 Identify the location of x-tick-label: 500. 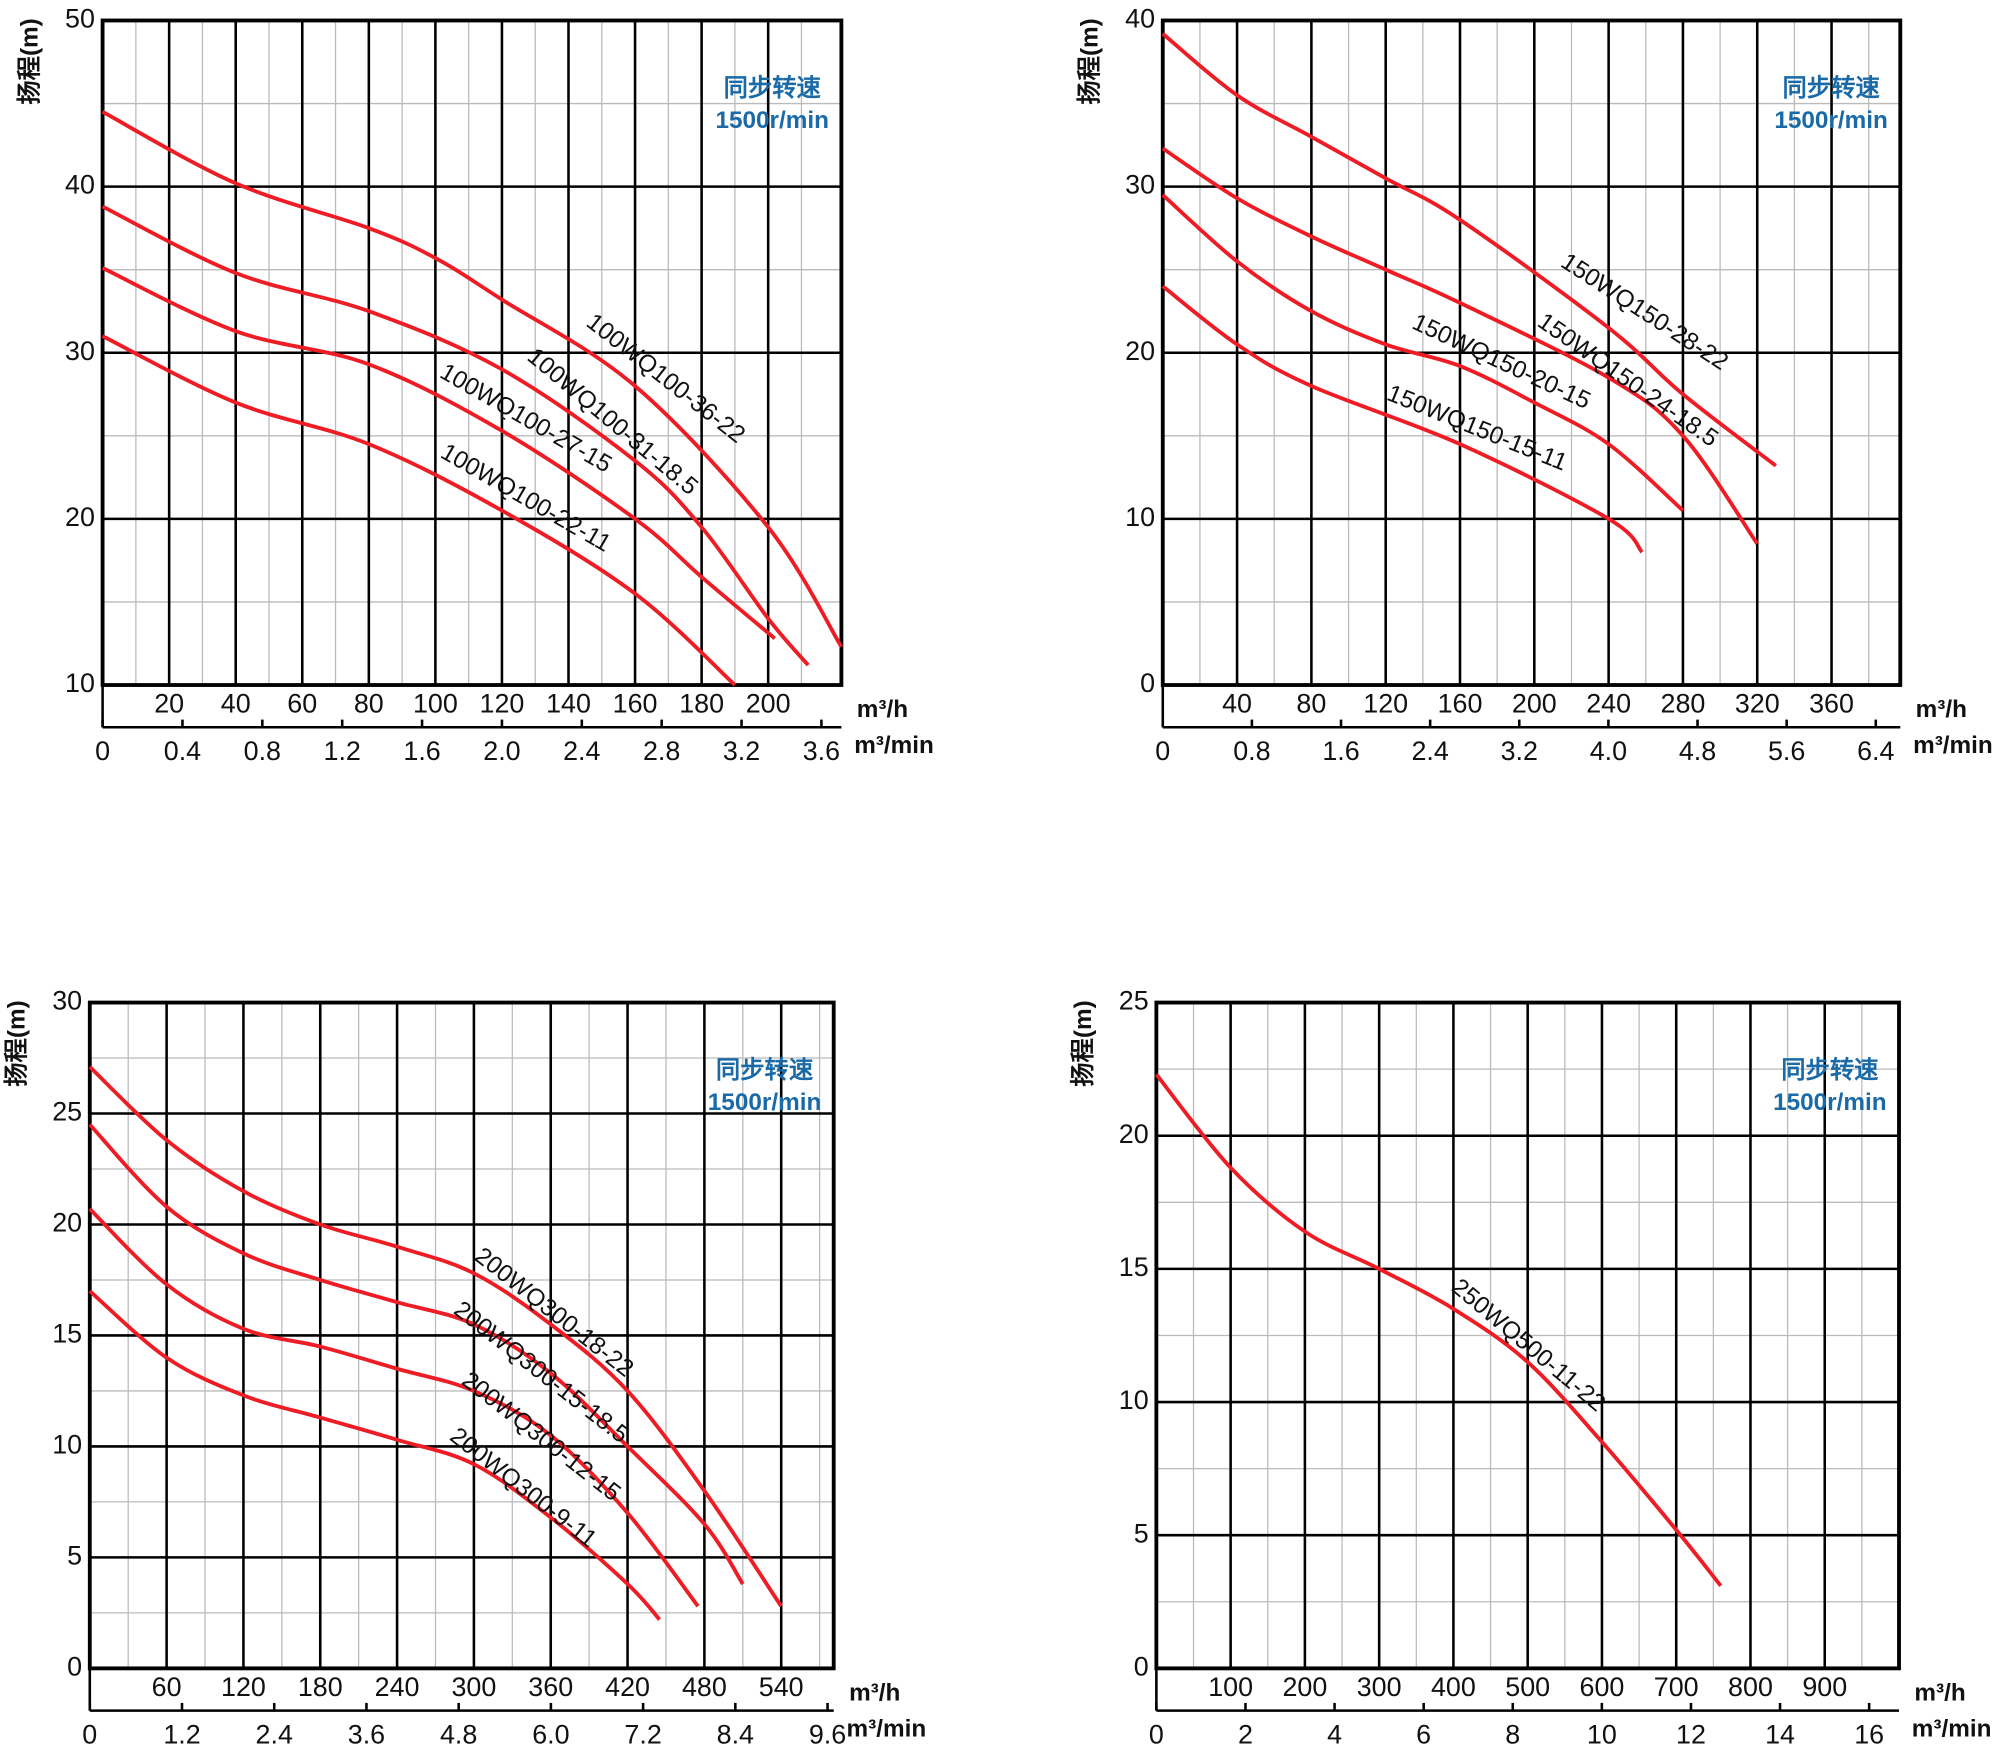
(1527, 1687).